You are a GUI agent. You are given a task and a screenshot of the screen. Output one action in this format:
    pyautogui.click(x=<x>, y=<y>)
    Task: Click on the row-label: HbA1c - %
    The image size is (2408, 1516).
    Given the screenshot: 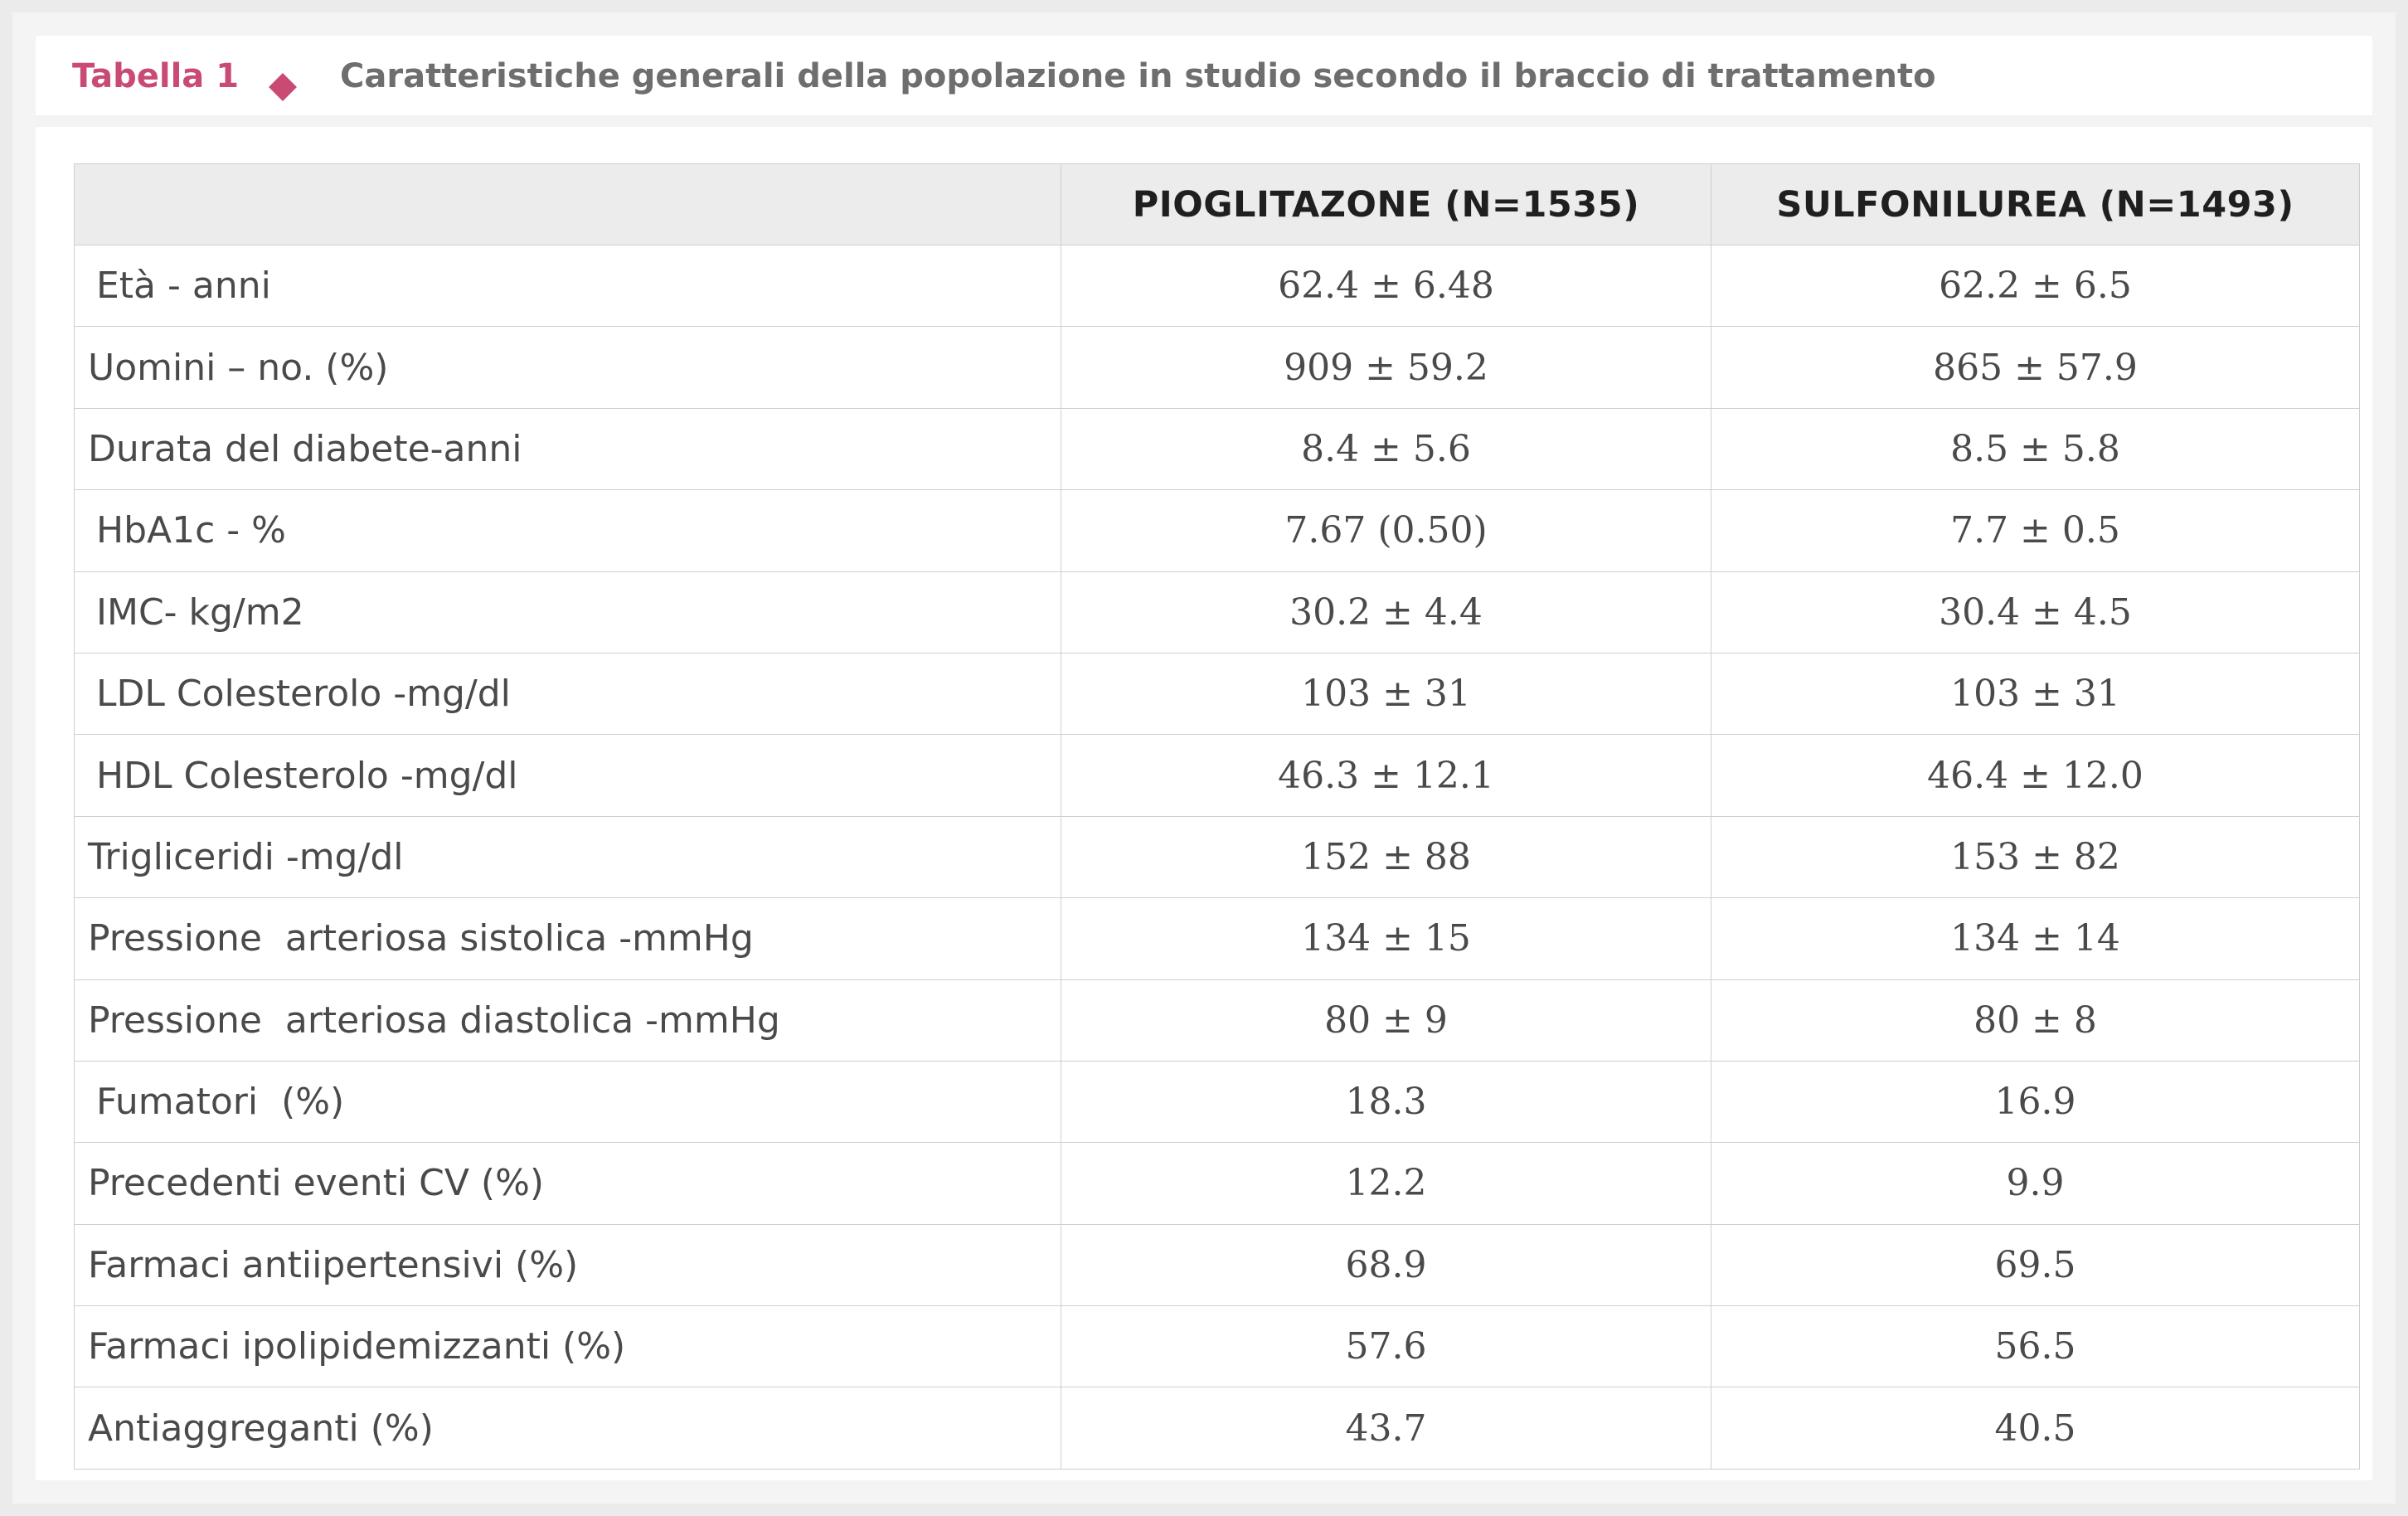 What is the action you would take?
    pyautogui.click(x=567, y=530)
    